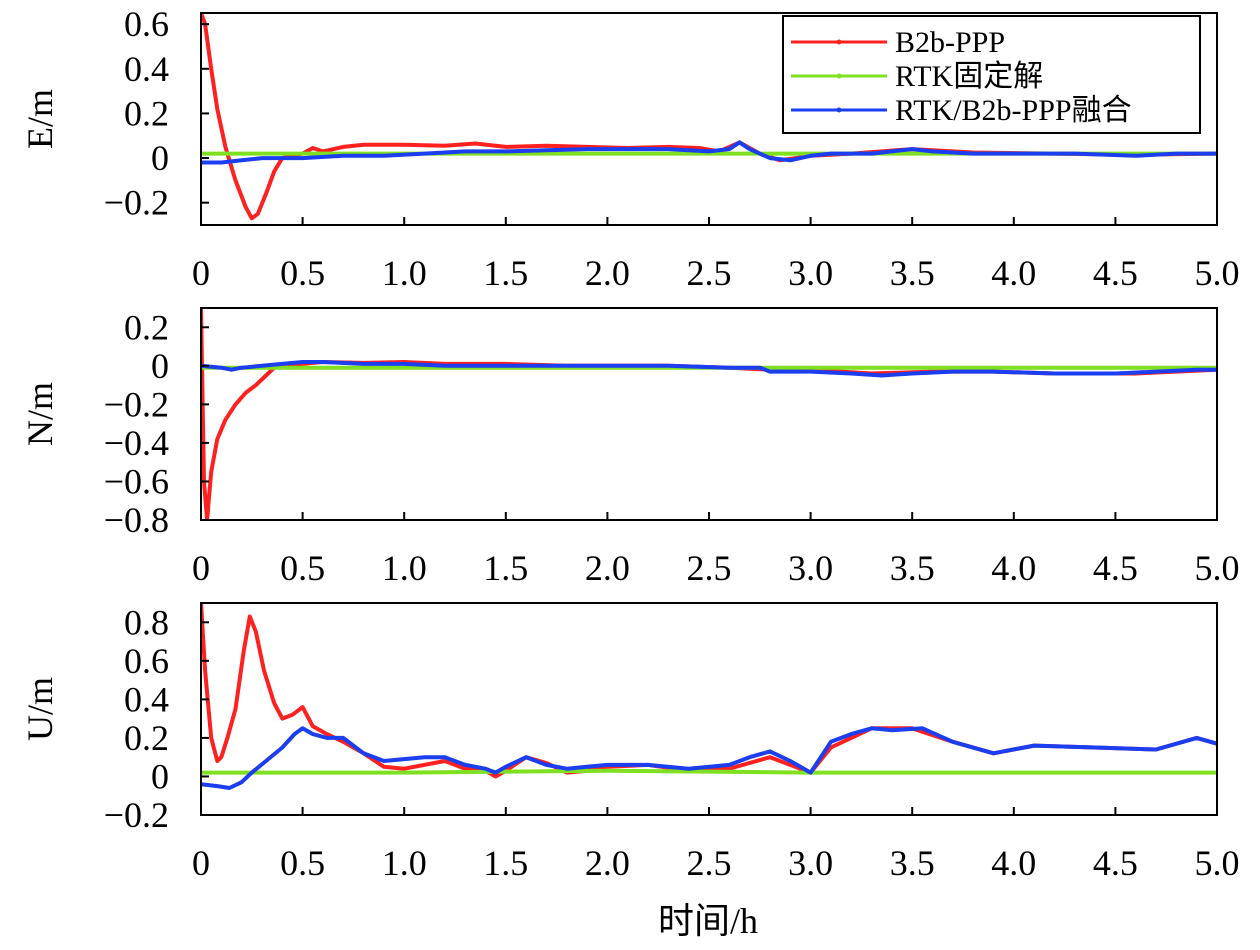 The image size is (1260, 950). What do you see at coordinates (709, 771) in the screenshot?
I see `rtk-series-line` at bounding box center [709, 771].